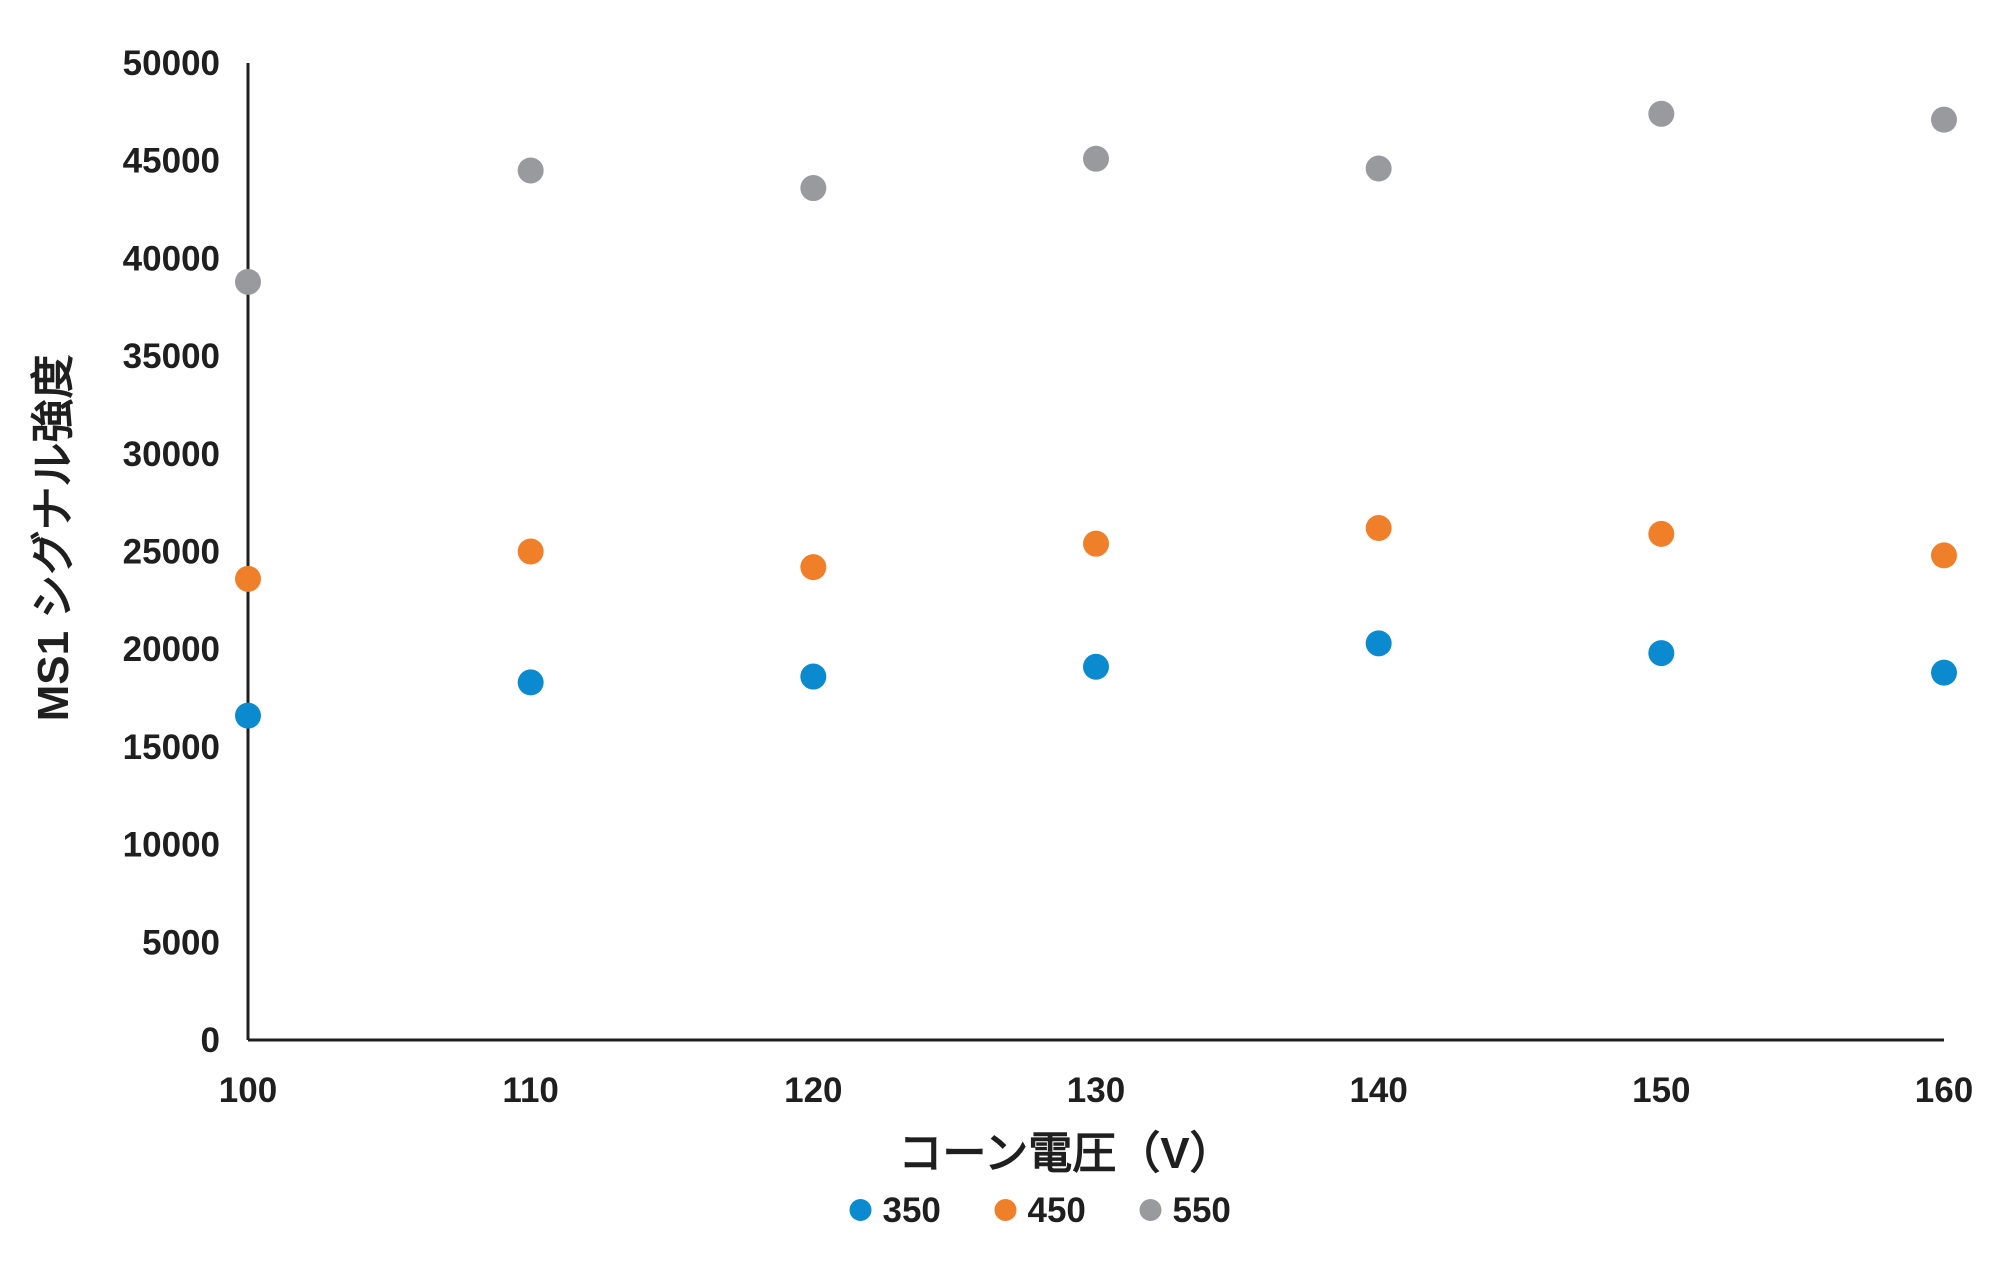 This screenshot has width=2000, height=1278. I want to click on y-tick-label: 30000, so click(171, 454).